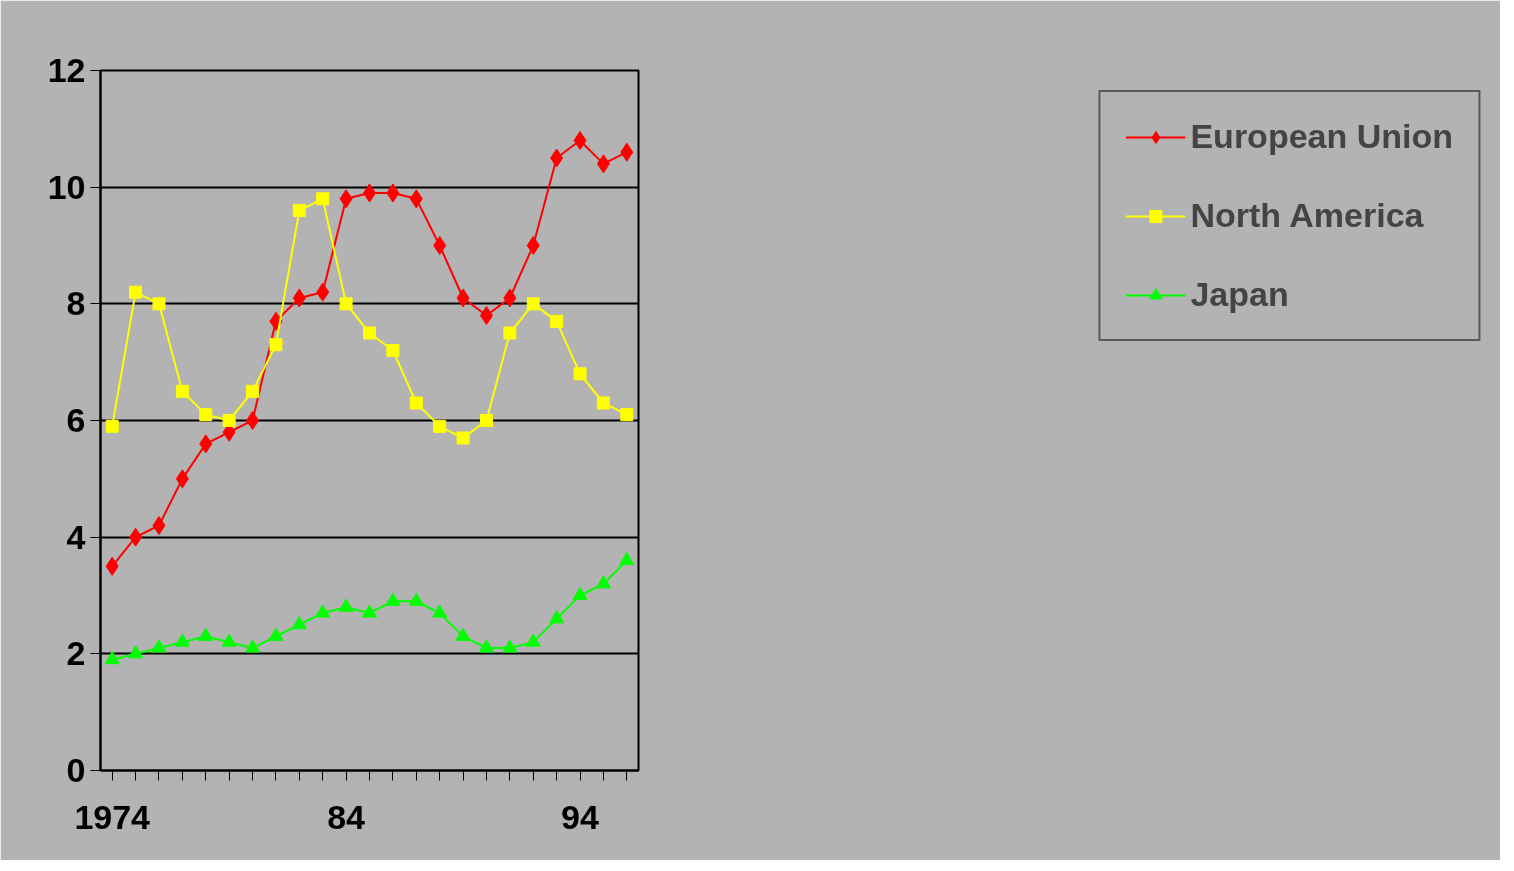 The width and height of the screenshot is (1514, 871). I want to click on legend-label: European Union, so click(1321, 136).